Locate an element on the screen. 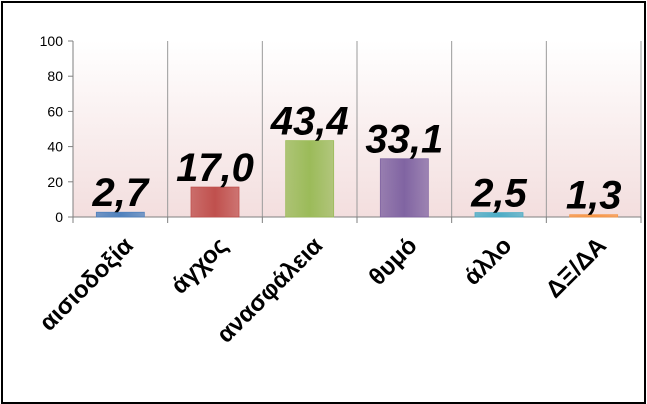 This screenshot has width=647, height=404. category-label: ΔΞ/ΔΑ is located at coordinates (576, 267).